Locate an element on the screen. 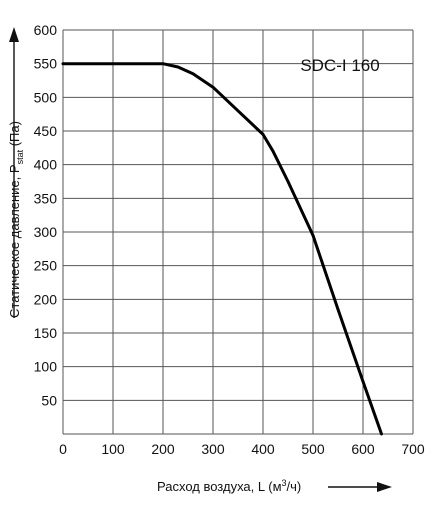 This screenshot has width=433, height=510. x-tick-label: 700 is located at coordinates (413, 449).